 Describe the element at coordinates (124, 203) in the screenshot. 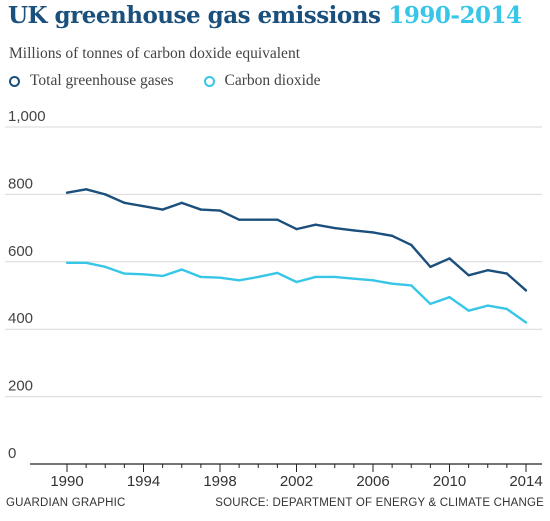

I see `point-total-1993` at that location.